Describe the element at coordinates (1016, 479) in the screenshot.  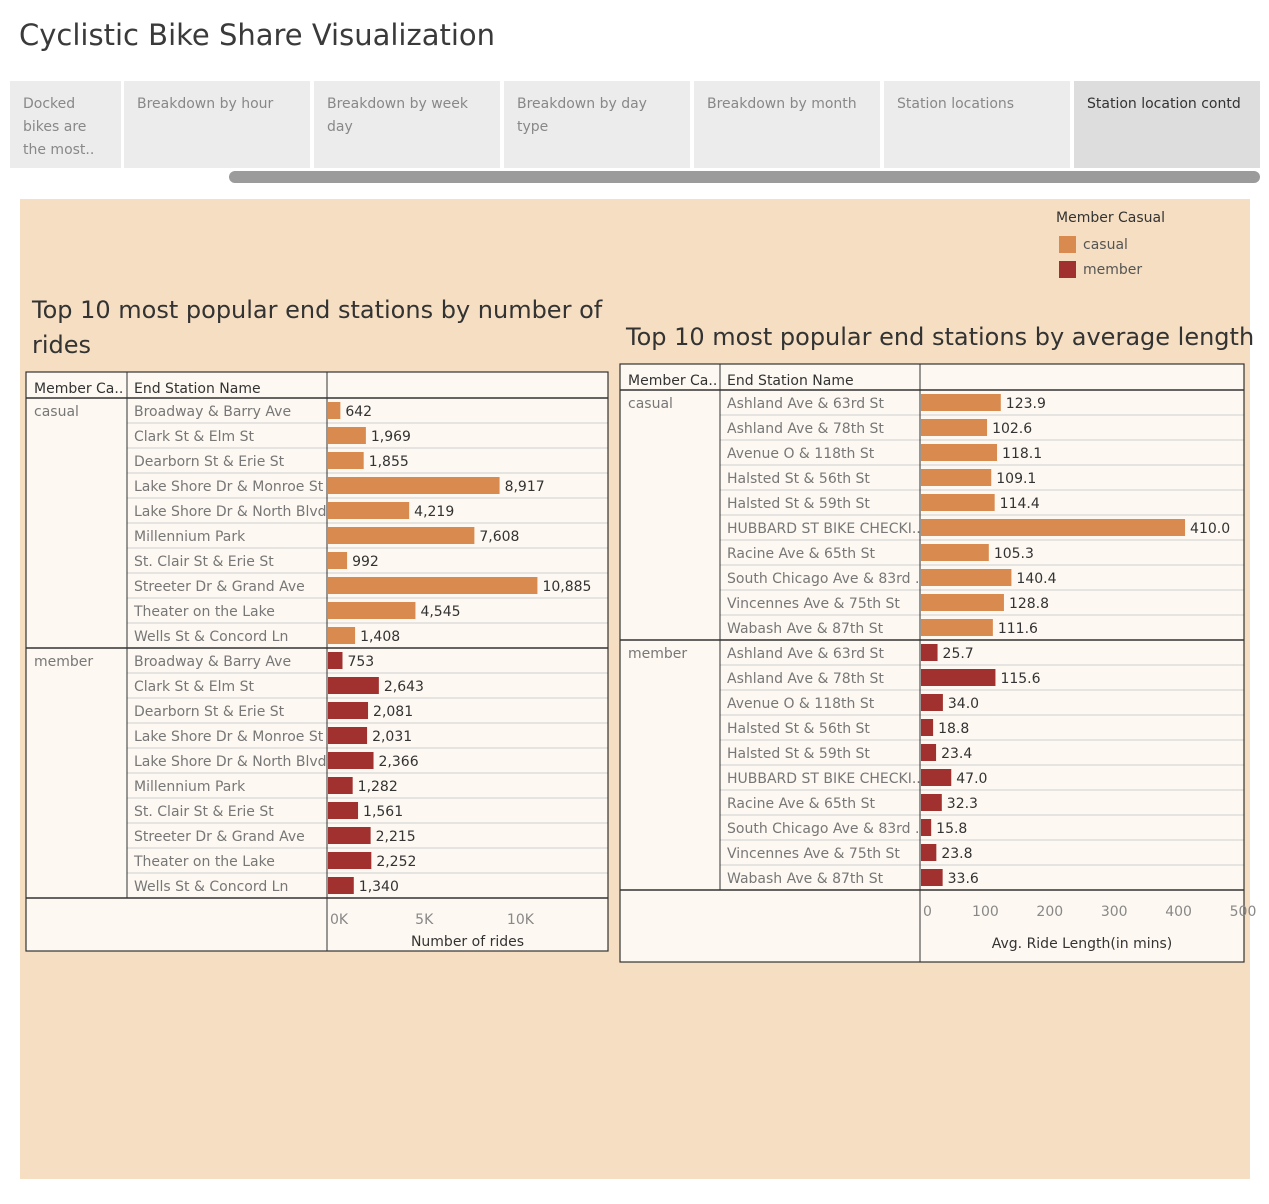
I see `data-label: 109.1` at that location.